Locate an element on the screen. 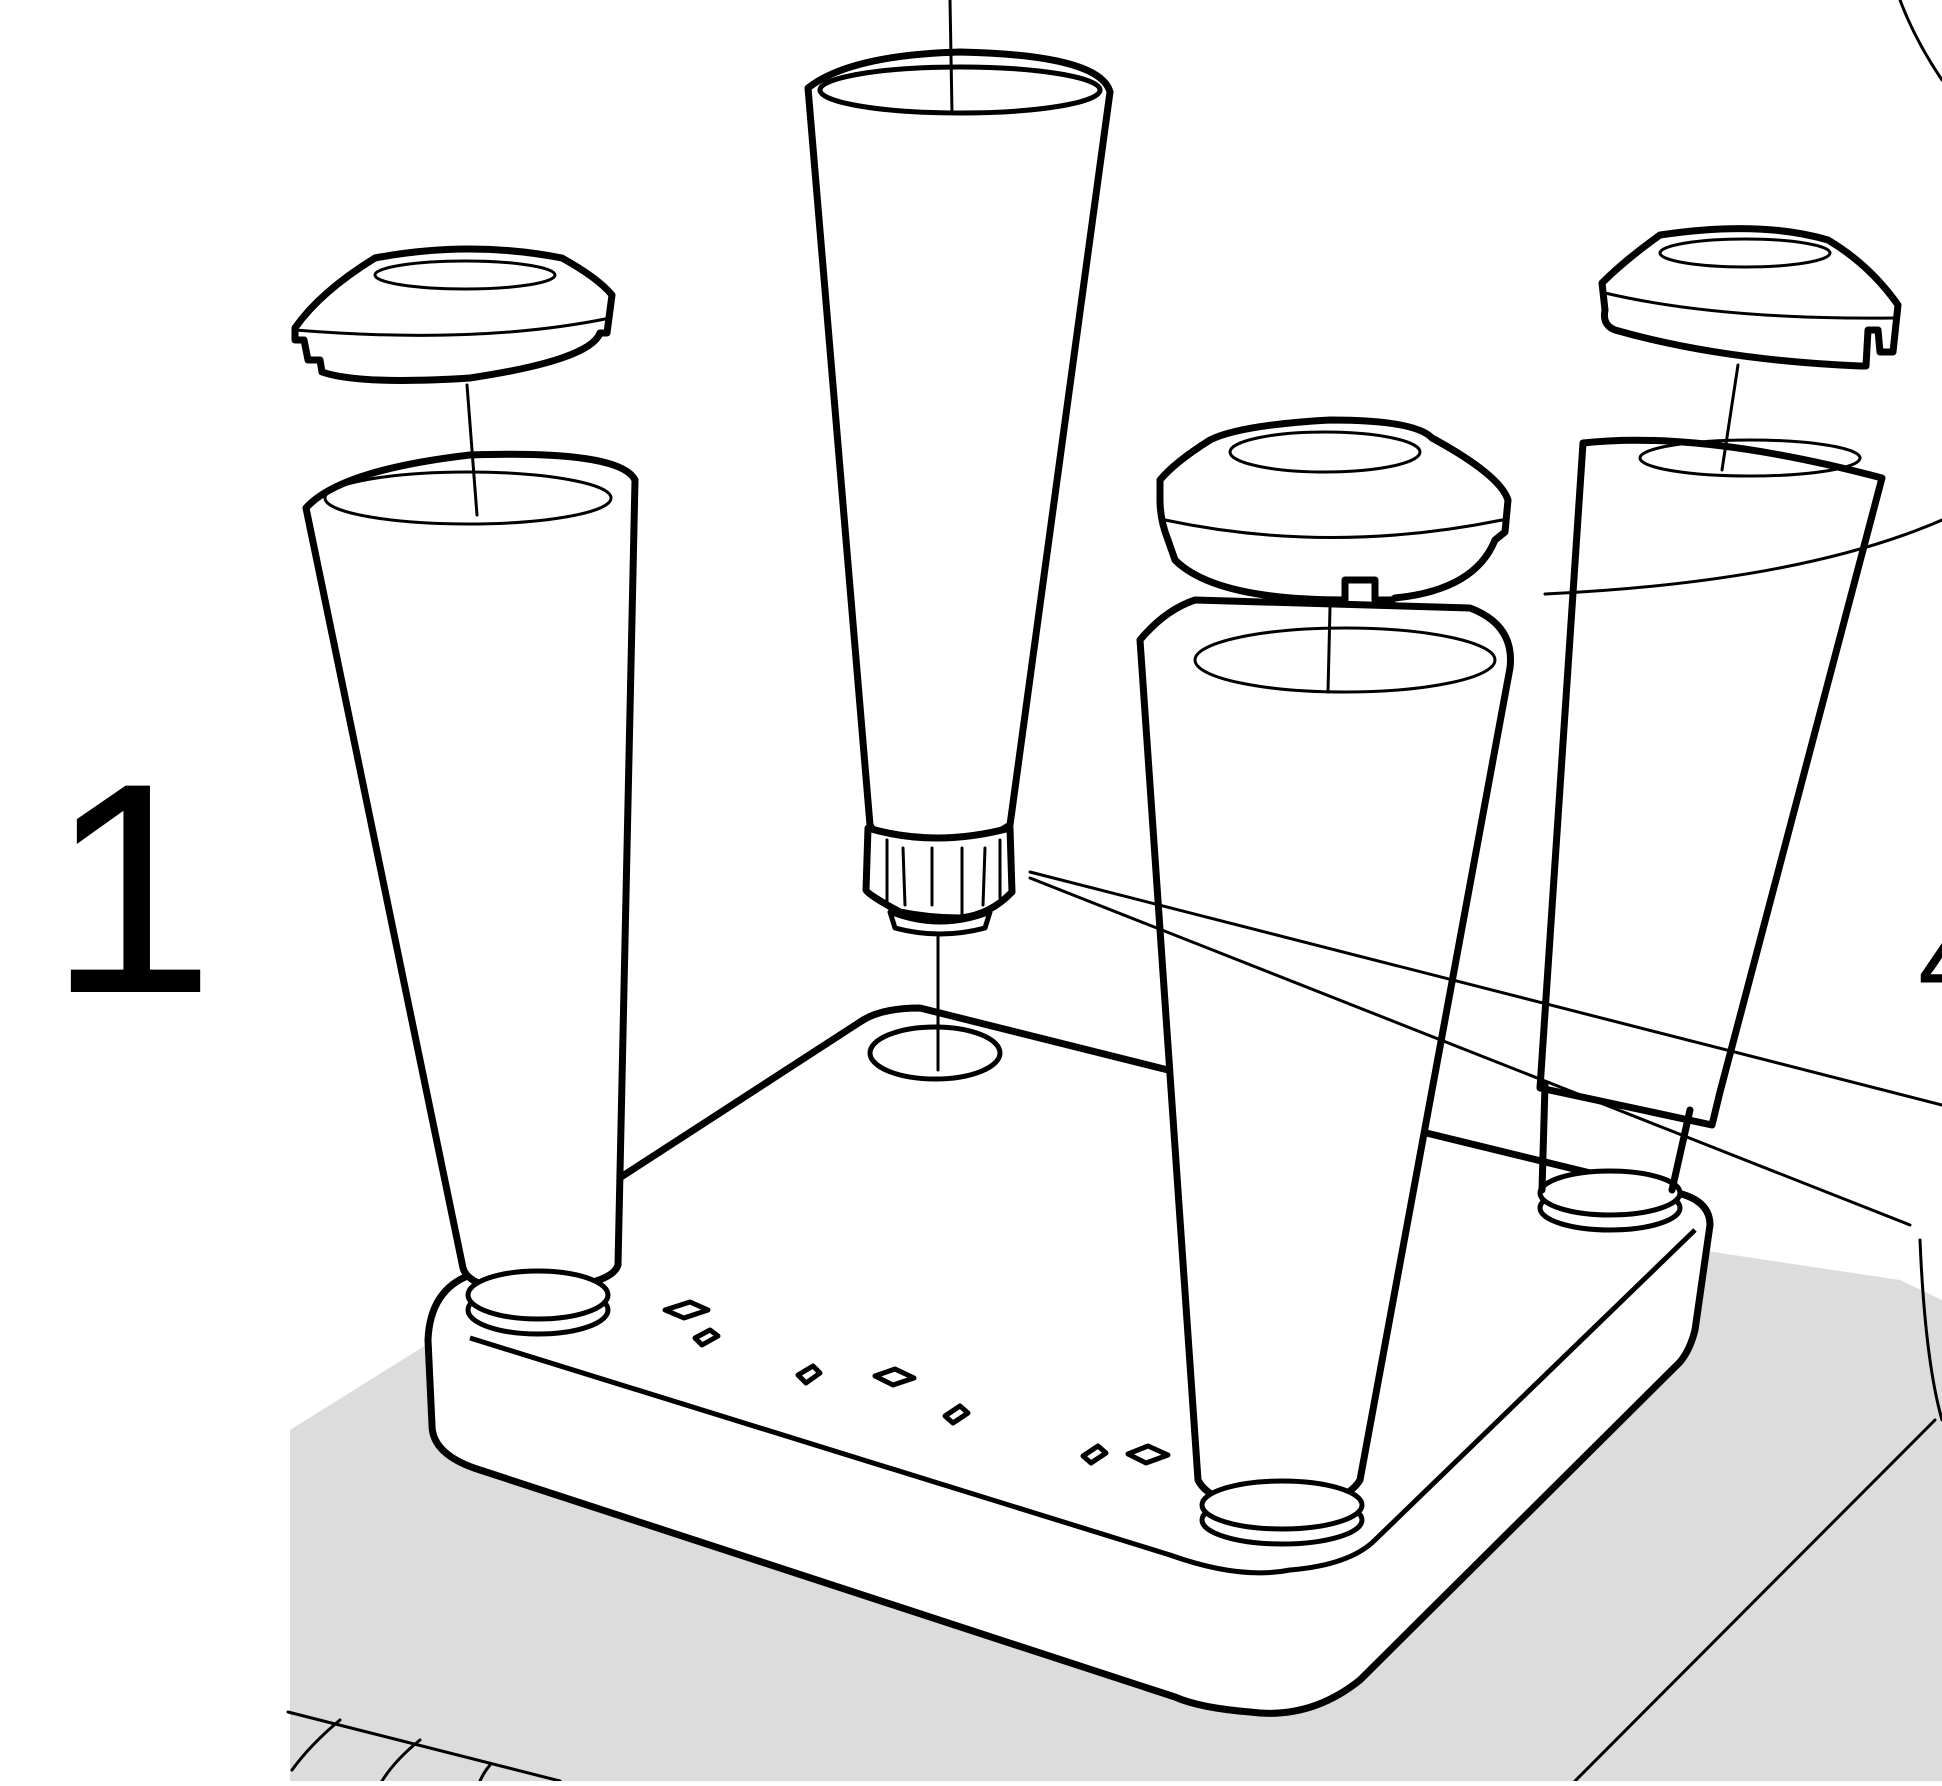 Image resolution: width=1942 pixels, height=1786 pixels. floor-edge-right is located at coordinates (1755, 1600).